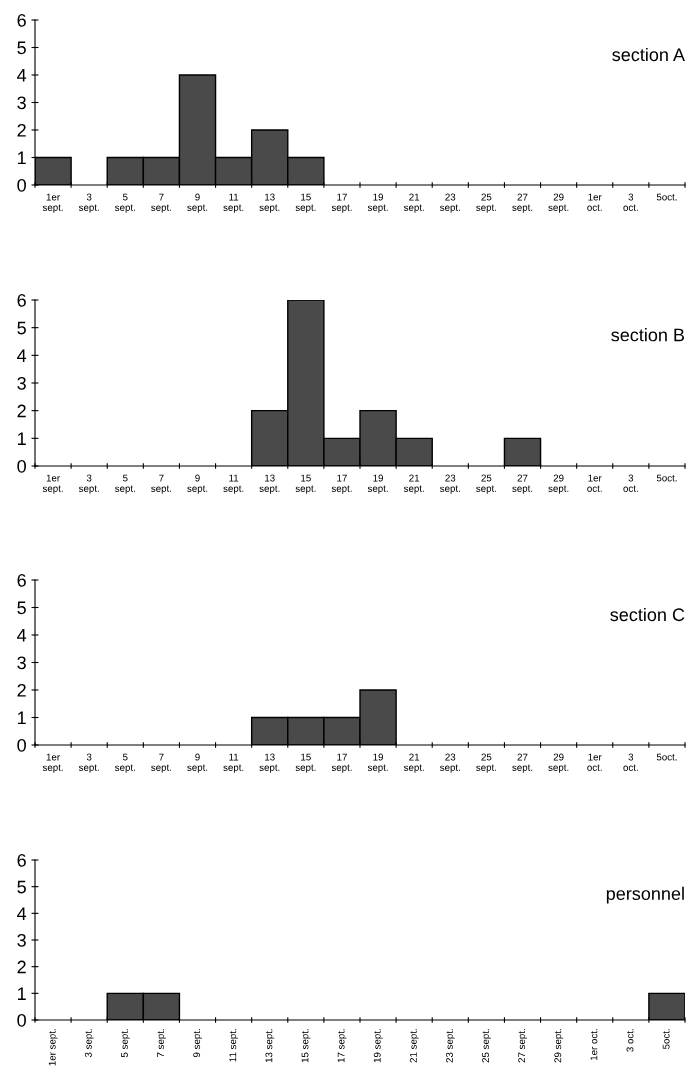  I want to click on text: section C, so click(647, 614).